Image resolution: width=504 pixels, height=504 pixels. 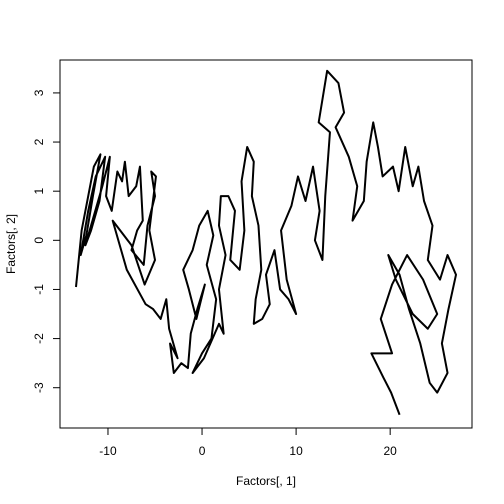 What do you see at coordinates (266, 481) in the screenshot?
I see `x-axis-label: Factors[, 1]` at bounding box center [266, 481].